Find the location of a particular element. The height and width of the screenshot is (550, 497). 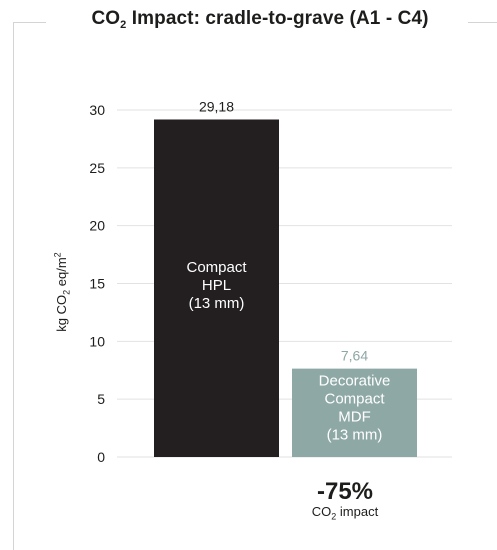

y-axis-label-subscript: 2 is located at coordinates (66, 292).